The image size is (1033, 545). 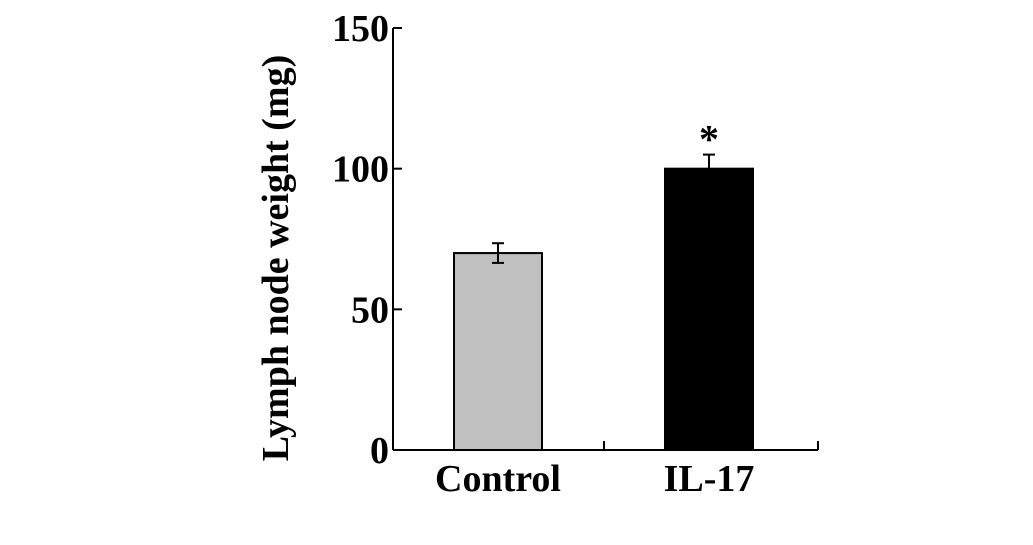 What do you see at coordinates (498, 351) in the screenshot?
I see `bar-control` at bounding box center [498, 351].